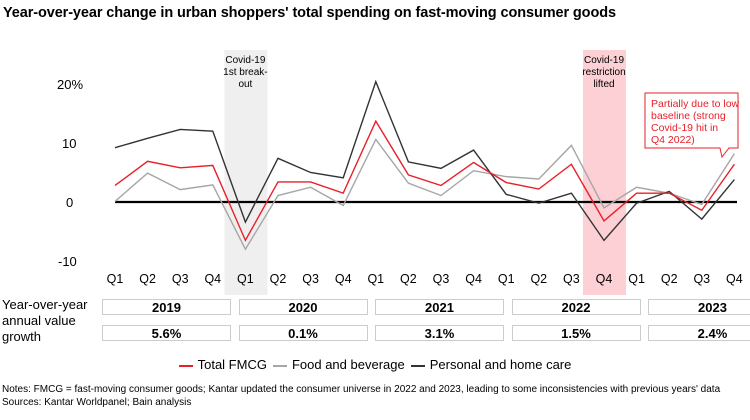 This screenshot has height=420, width=750. What do you see at coordinates (603, 84) in the screenshot?
I see `highlight-label: lifted` at bounding box center [603, 84].